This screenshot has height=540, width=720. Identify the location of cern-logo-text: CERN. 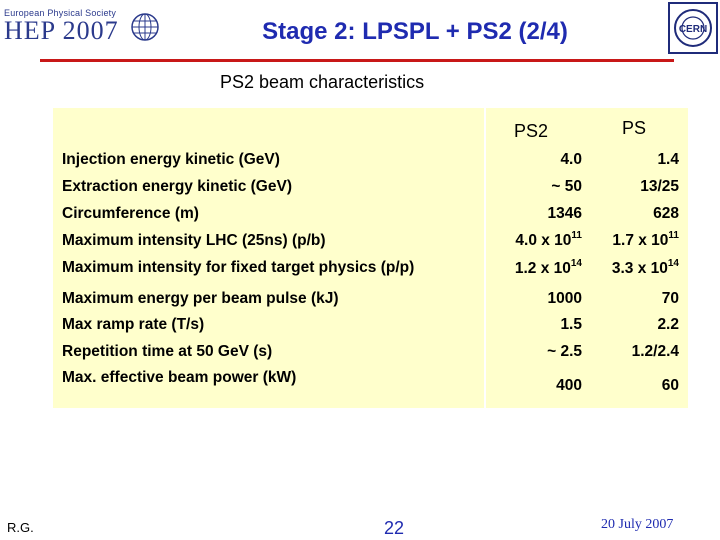
(693, 29).